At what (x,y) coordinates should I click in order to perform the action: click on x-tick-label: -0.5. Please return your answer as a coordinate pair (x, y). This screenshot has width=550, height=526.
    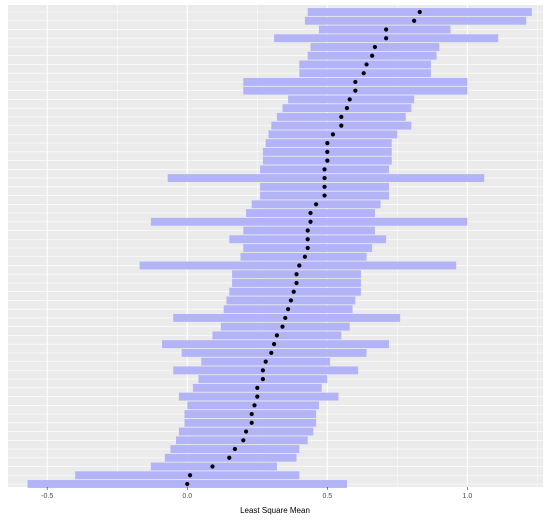
    Looking at the image, I should click on (47, 496).